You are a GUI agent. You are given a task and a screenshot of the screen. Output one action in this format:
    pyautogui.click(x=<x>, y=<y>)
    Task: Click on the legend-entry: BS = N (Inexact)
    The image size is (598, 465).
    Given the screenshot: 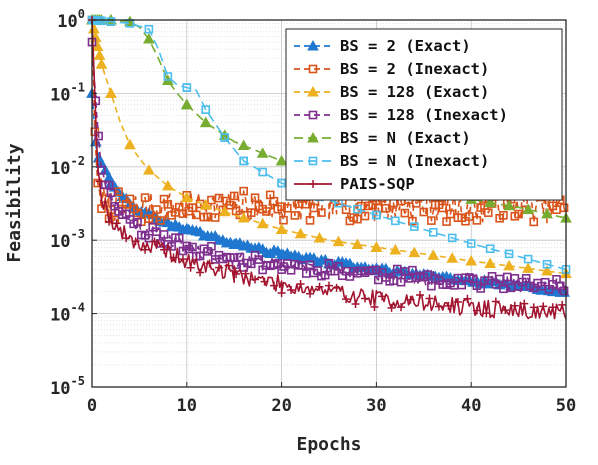 What is the action you would take?
    pyautogui.click(x=391, y=161)
    